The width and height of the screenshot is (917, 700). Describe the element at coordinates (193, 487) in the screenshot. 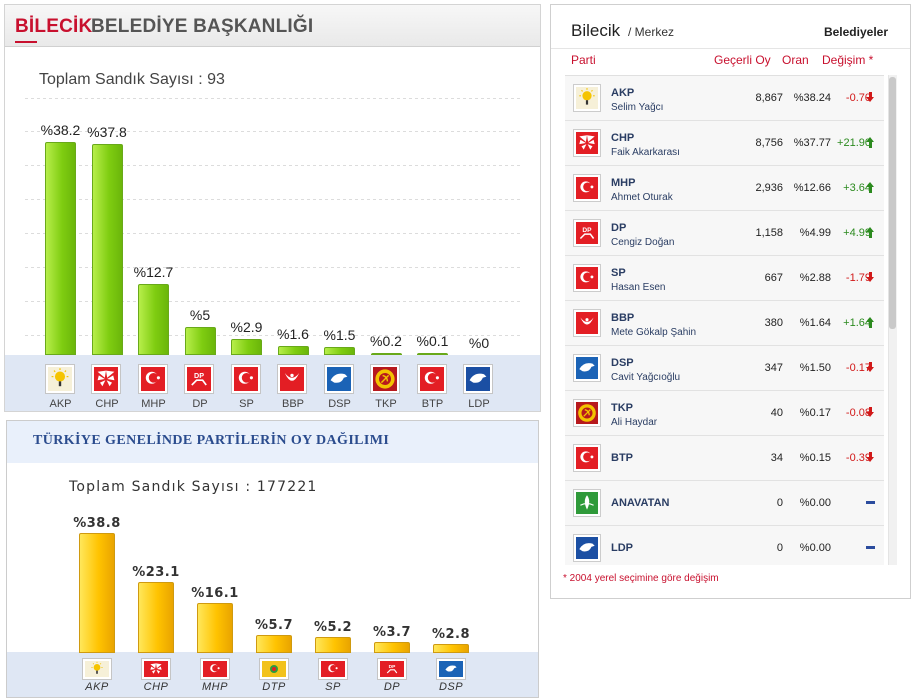

I see `national-ballot-box-count: Toplam Sandık Sayısı : 177221` at that location.